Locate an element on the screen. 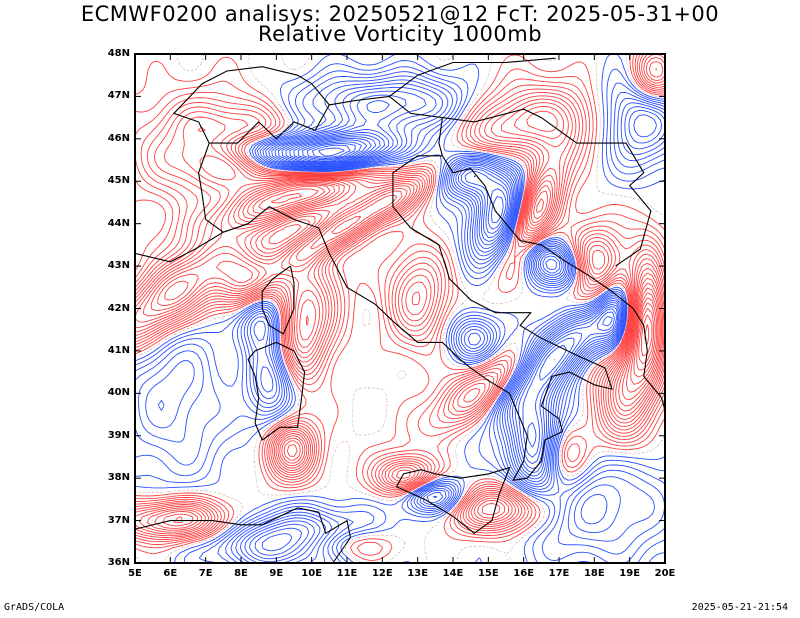 This screenshot has width=800, height=618. lon-label-18E: 18E is located at coordinates (594, 573).